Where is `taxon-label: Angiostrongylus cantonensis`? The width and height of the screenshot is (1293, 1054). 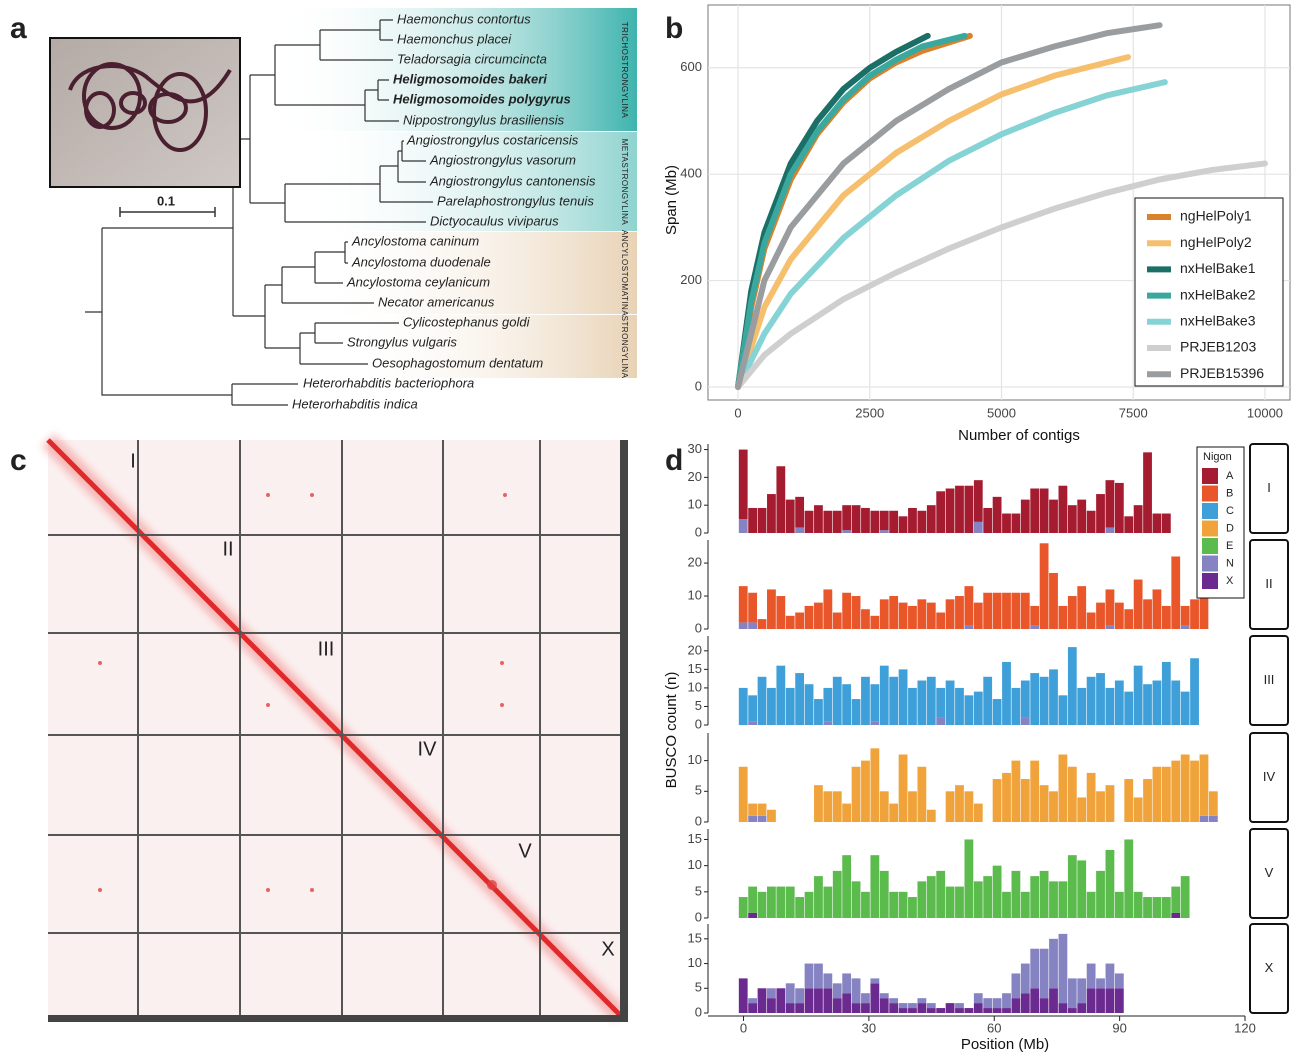
taxon-label: Angiostrongylus cantonensis is located at coordinates (512, 180).